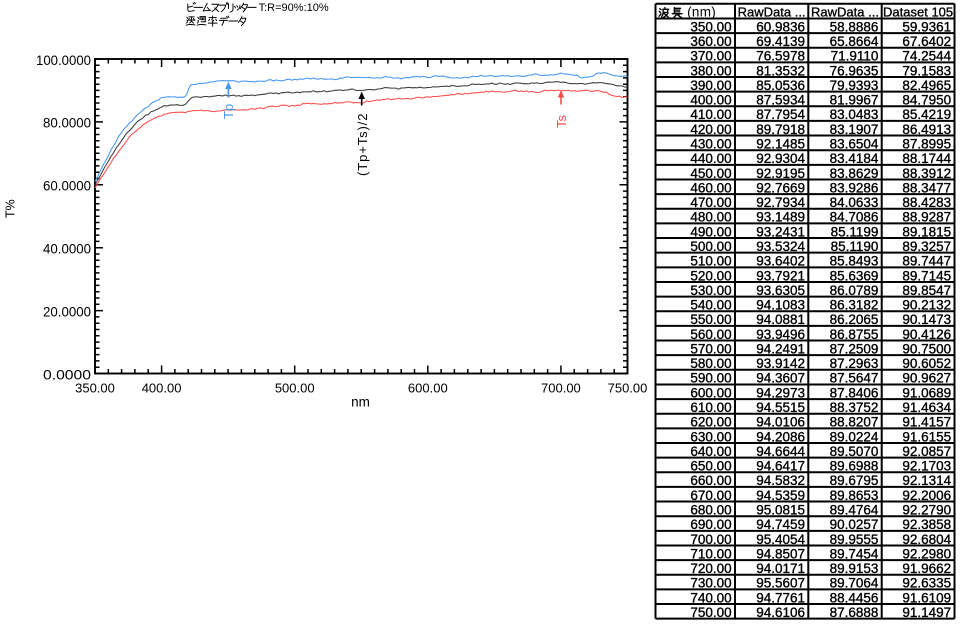 The image size is (960, 625). What do you see at coordinates (710, 378) in the screenshot?
I see `svg-text: 590.00` at bounding box center [710, 378].